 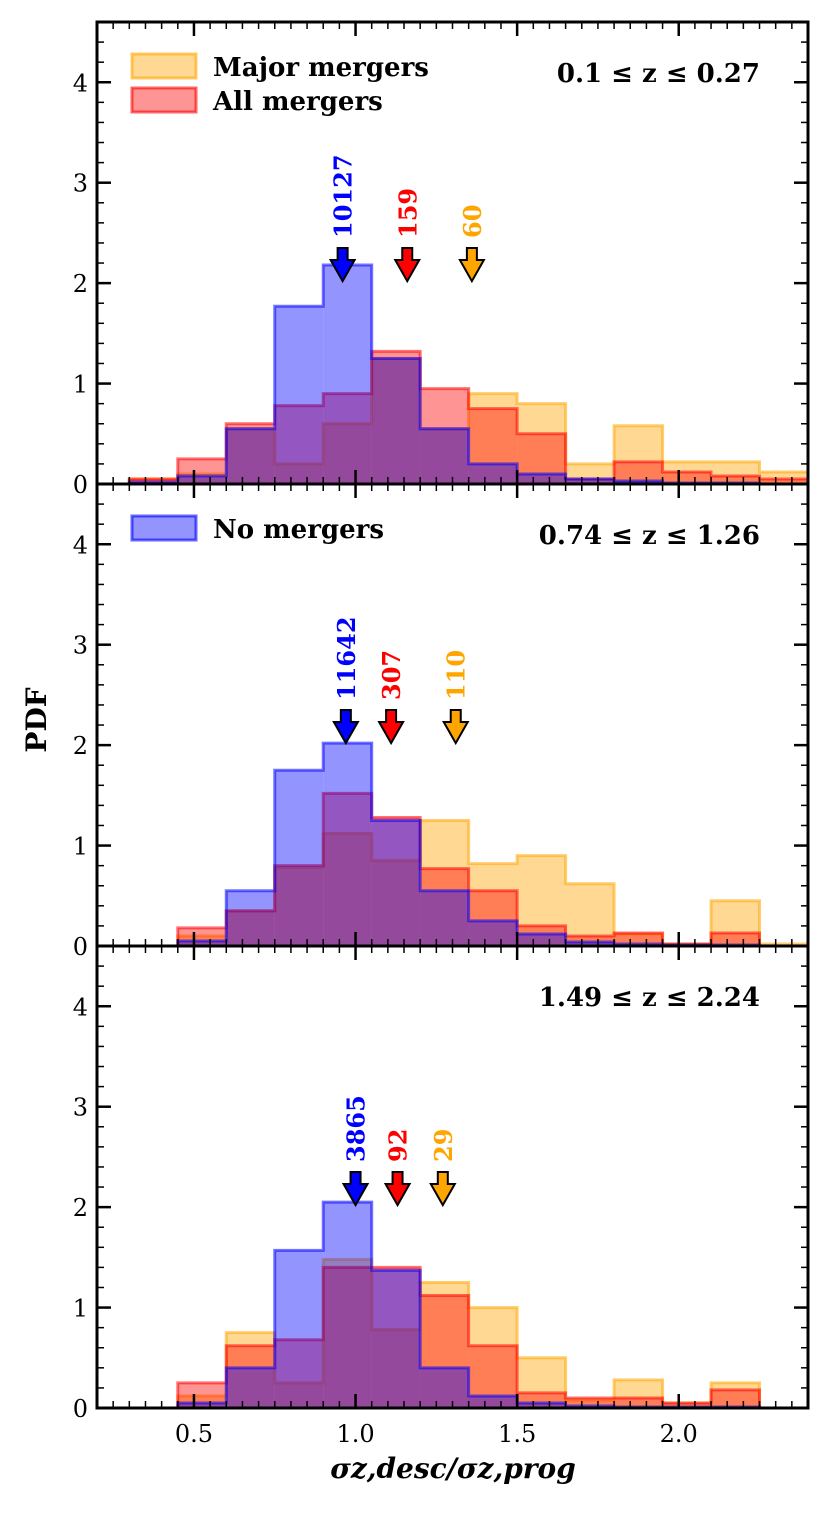 I want to click on legend-item: All mergers, so click(x=256, y=101).